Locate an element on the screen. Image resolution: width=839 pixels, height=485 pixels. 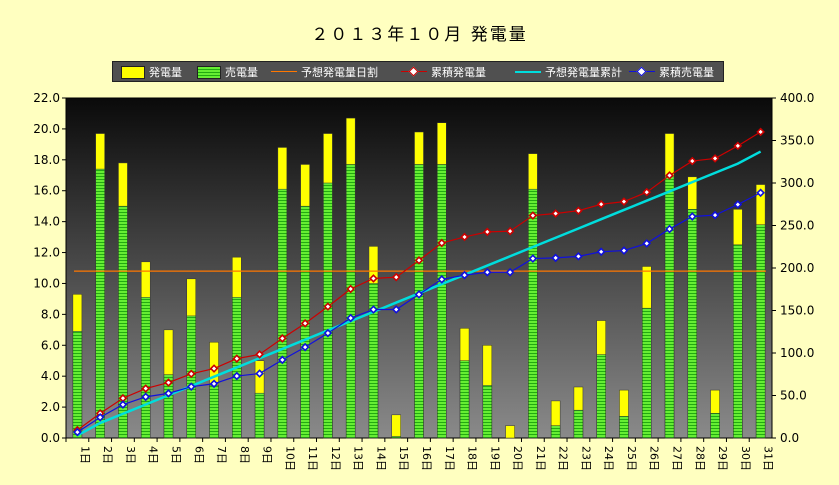
legend-item: 予想発電量累計 is located at coordinates (567, 71).